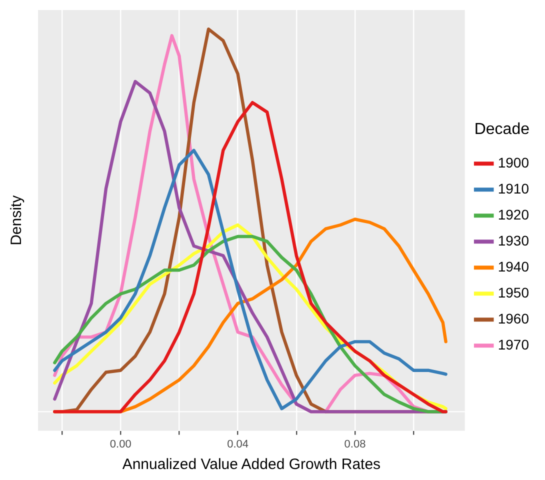 This screenshot has height=480, width=545. What do you see at coordinates (514, 240) in the screenshot?
I see `legend-label: 1930` at bounding box center [514, 240].